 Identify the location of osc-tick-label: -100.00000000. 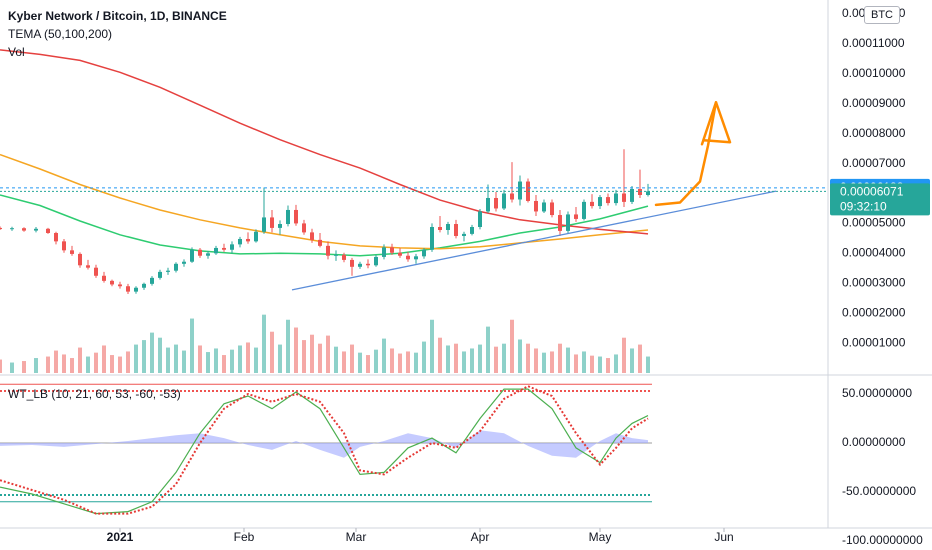
(882, 540).